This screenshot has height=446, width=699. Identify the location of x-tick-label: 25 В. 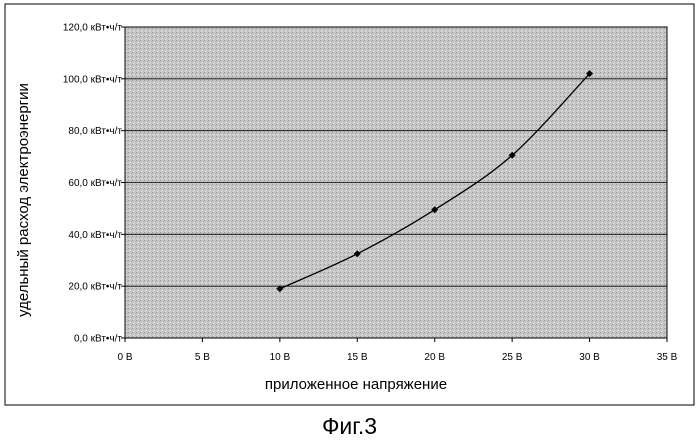
(512, 357).